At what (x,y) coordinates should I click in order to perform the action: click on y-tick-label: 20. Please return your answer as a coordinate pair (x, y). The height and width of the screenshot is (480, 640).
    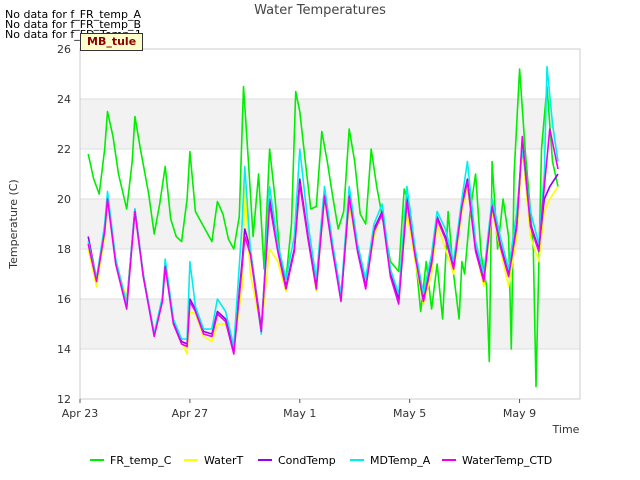
    Looking at the image, I should click on (64, 199).